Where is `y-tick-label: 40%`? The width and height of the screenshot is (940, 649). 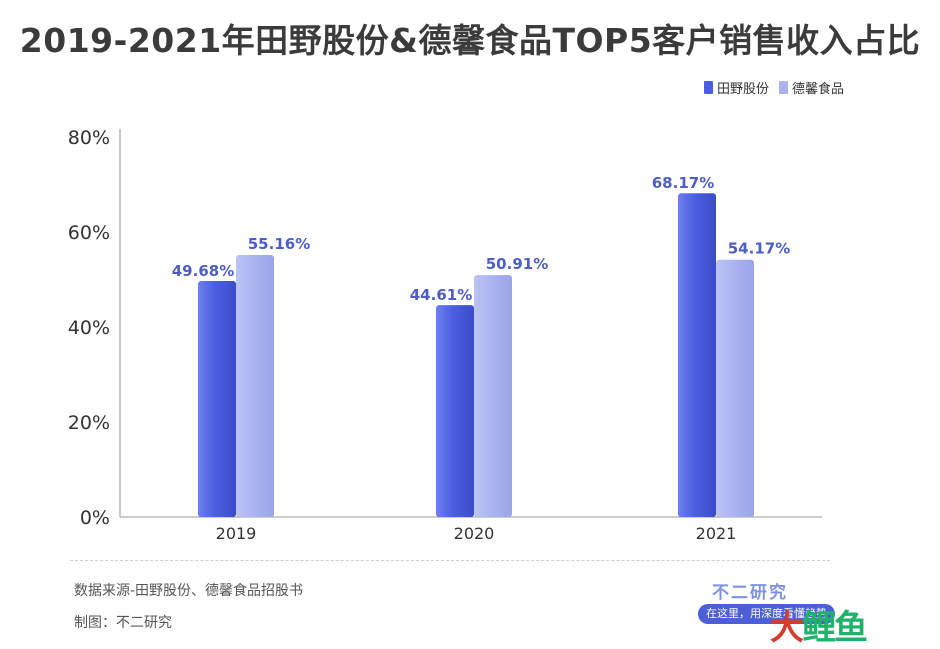 y-tick-label: 40% is located at coordinates (89, 328).